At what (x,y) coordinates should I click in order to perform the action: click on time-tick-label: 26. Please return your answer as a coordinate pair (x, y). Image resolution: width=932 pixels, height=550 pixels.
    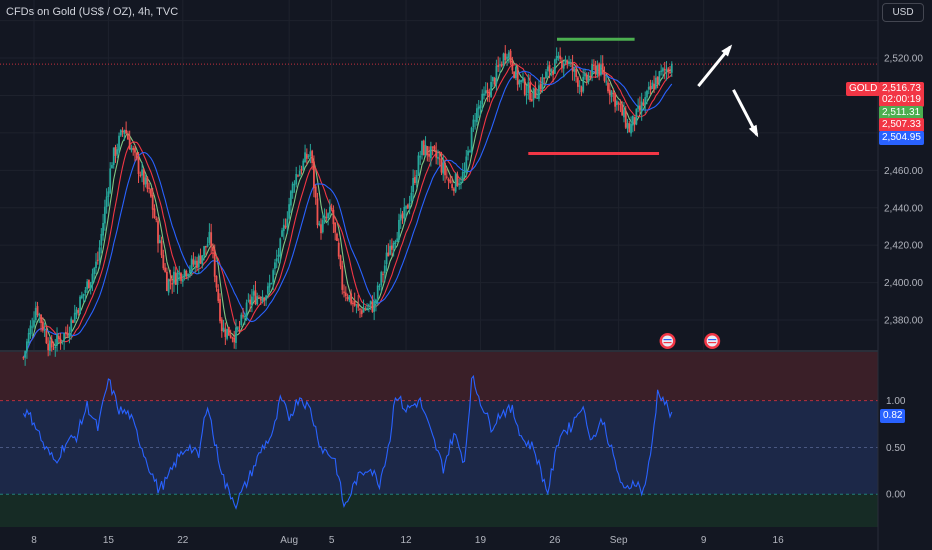
    Looking at the image, I should click on (555, 540).